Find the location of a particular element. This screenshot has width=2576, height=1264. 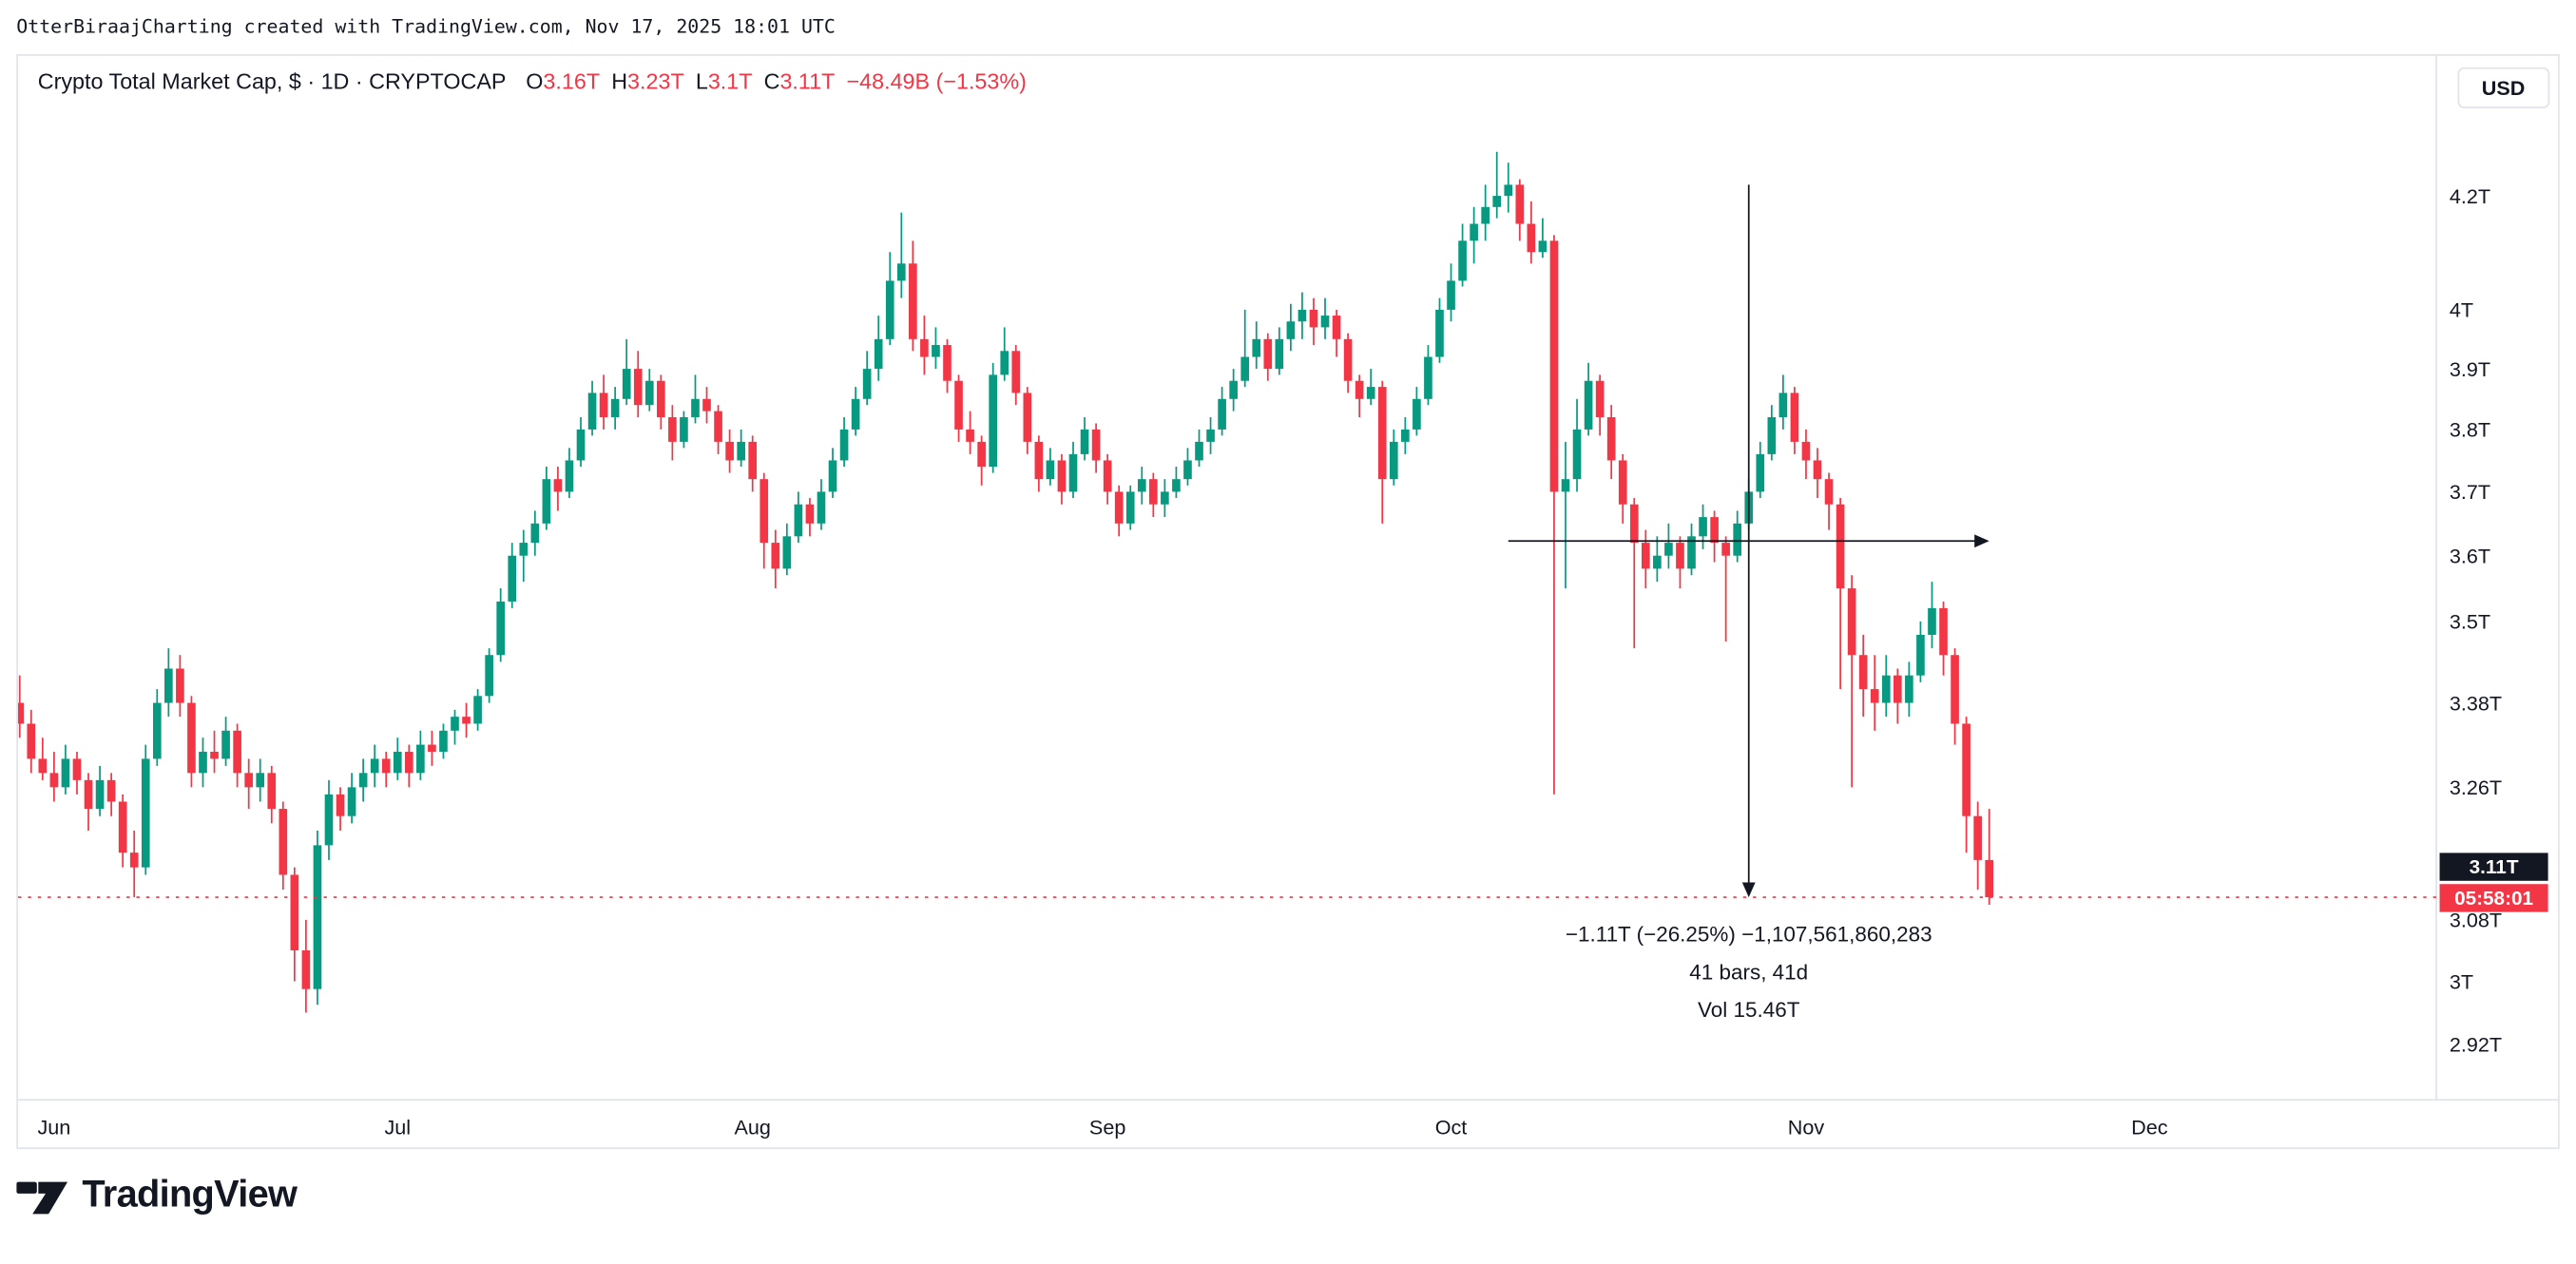

ohlc-low: L3.1T is located at coordinates (724, 81).